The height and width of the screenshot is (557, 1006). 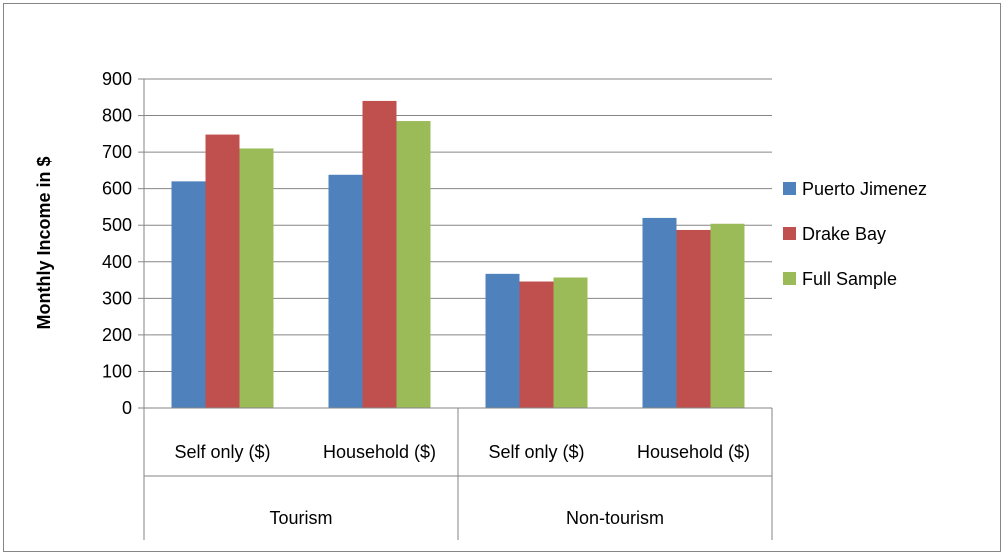 What do you see at coordinates (117, 79) in the screenshot?
I see `y-tick-label: 900` at bounding box center [117, 79].